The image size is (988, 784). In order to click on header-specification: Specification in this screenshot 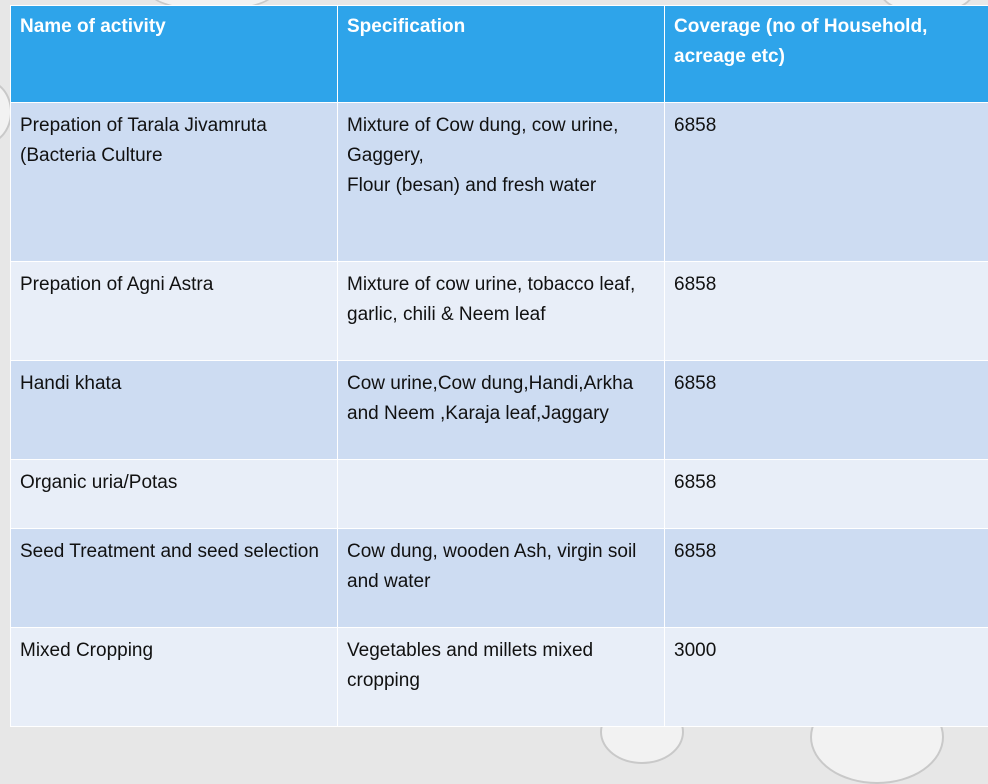, I will do `click(501, 54)`.